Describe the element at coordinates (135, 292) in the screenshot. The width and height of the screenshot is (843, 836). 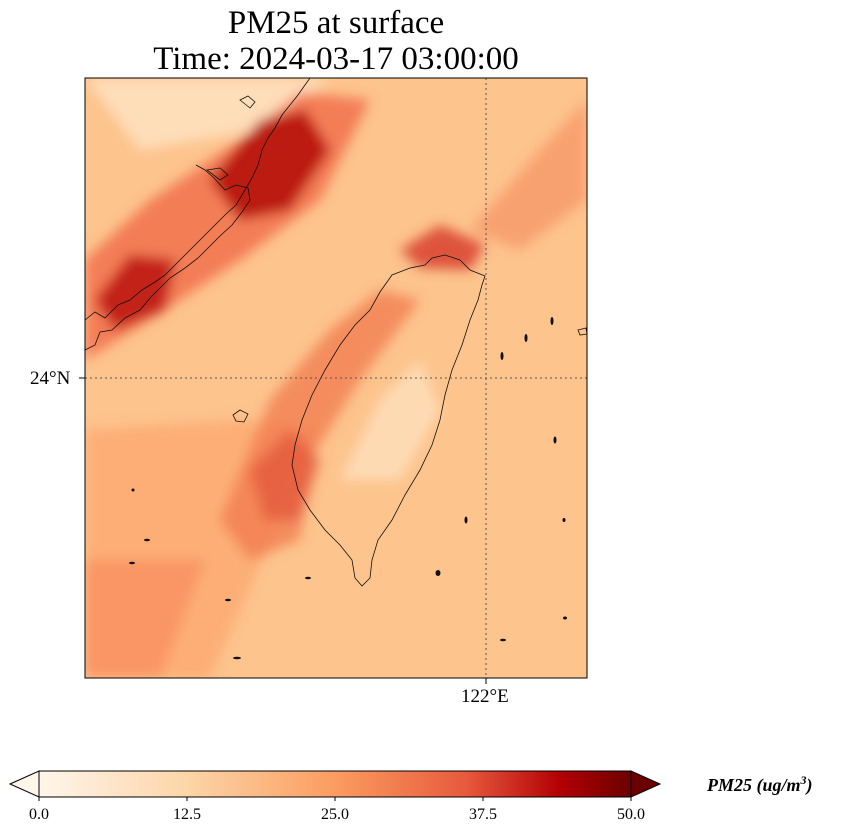
I see `pm25-hotspot-west` at that location.